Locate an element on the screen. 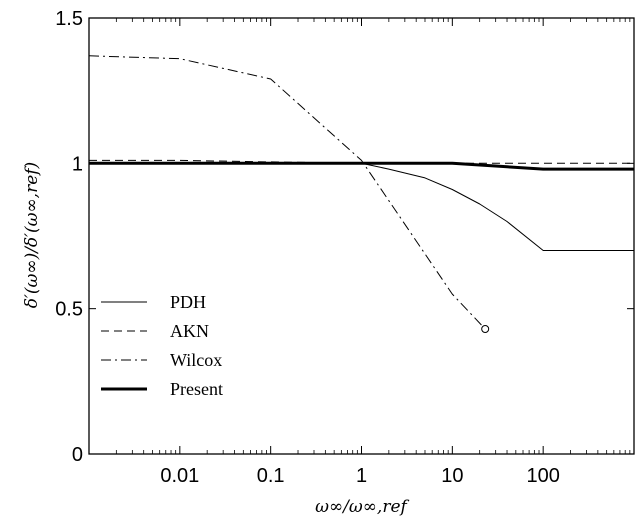 The image size is (642, 523). legend: PDH AKN Wilcox Present is located at coordinates (162, 345).